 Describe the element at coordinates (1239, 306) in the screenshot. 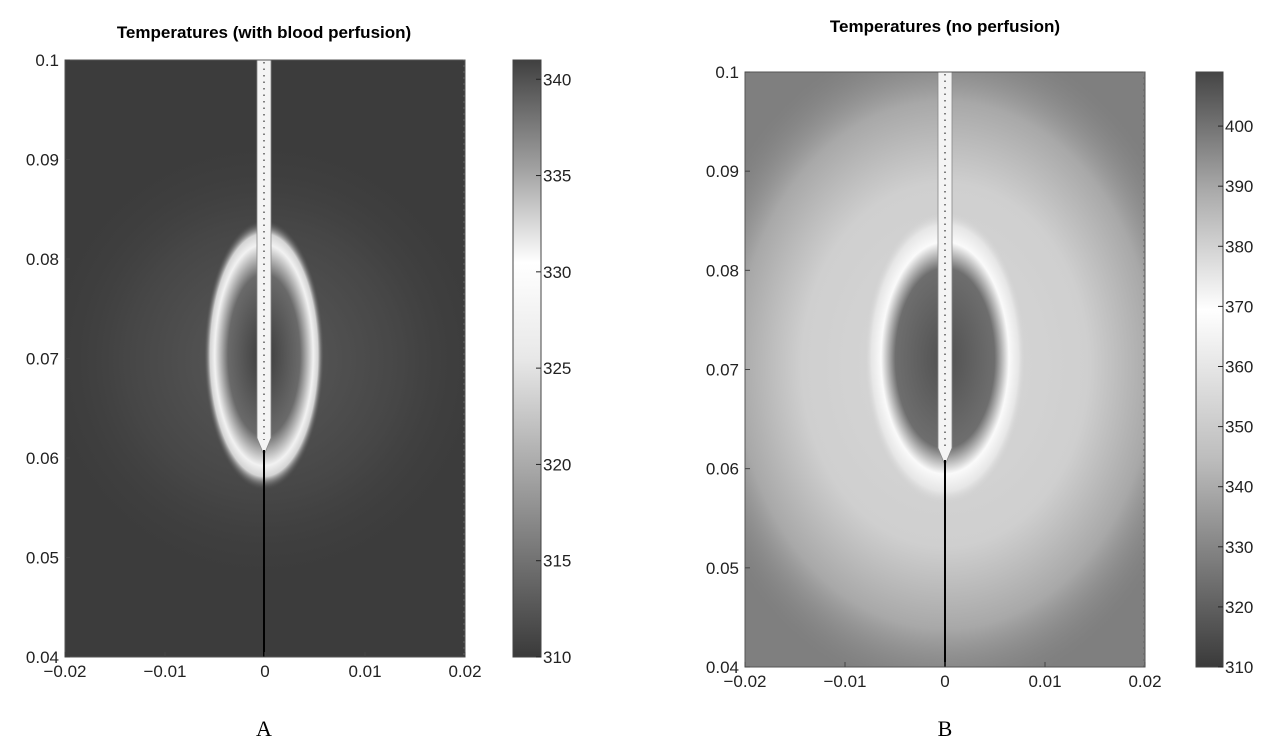

I see `panel-b-colorbar-tick-label: 370` at that location.